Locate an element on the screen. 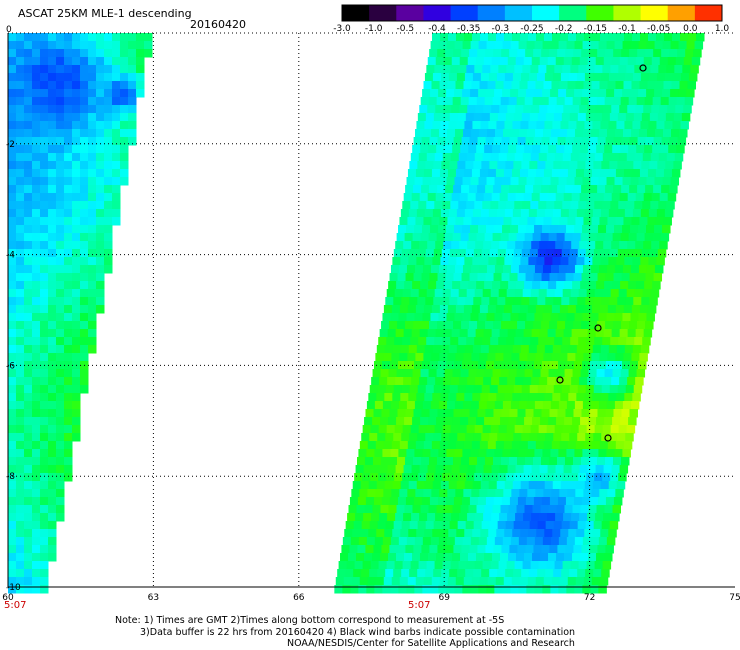 This screenshot has height=650, width=740. chart-title: ASCAT 25KM MLE-1 descending is located at coordinates (105, 13).